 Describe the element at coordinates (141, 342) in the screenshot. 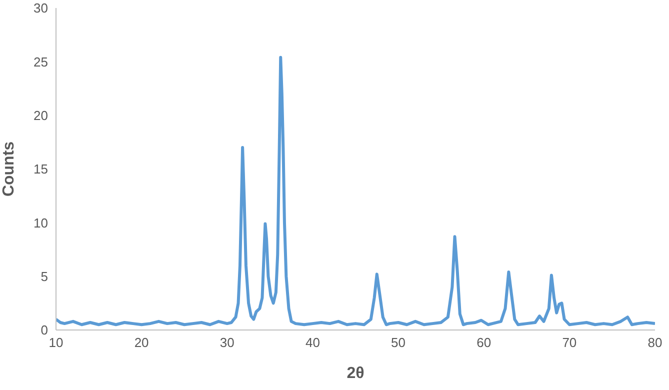

I see `x-tick-label: 20` at that location.